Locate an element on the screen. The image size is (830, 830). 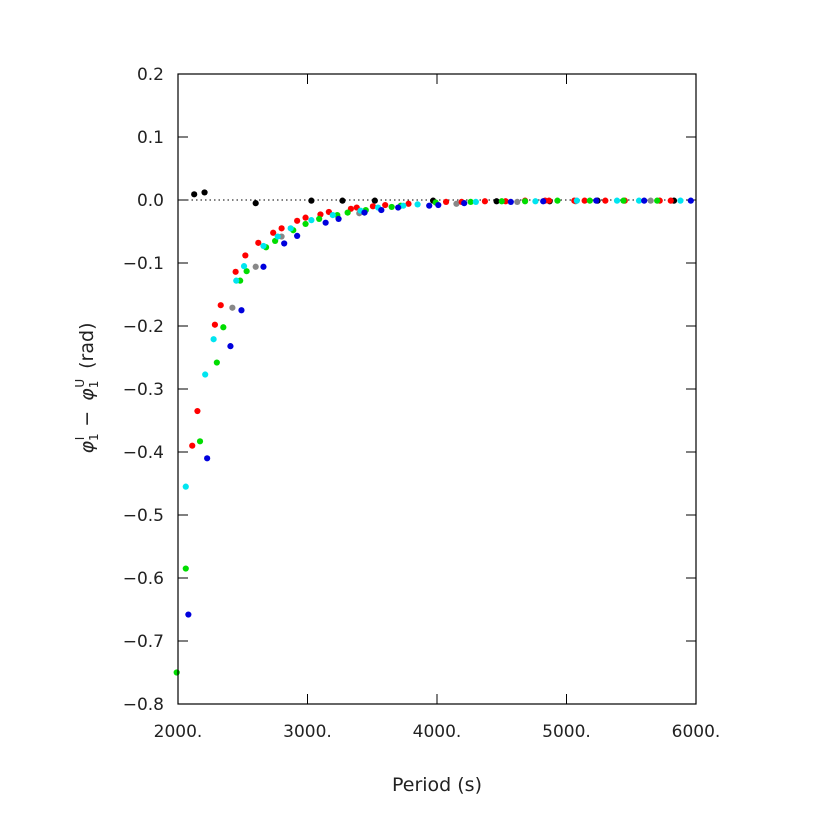
x-tick-label: 4000. is located at coordinates (437, 732).